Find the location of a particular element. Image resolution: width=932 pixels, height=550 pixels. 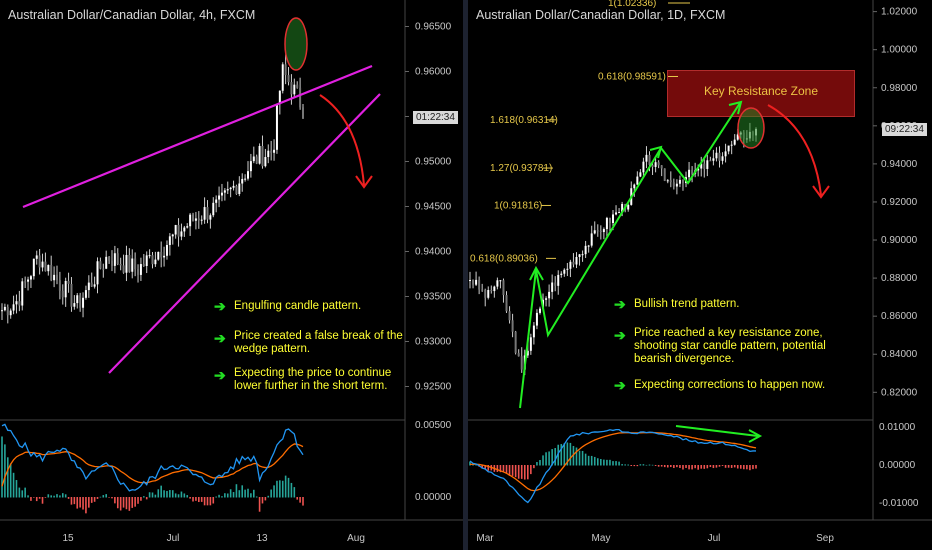

x-tick-label: Aug is located at coordinates (356, 538).